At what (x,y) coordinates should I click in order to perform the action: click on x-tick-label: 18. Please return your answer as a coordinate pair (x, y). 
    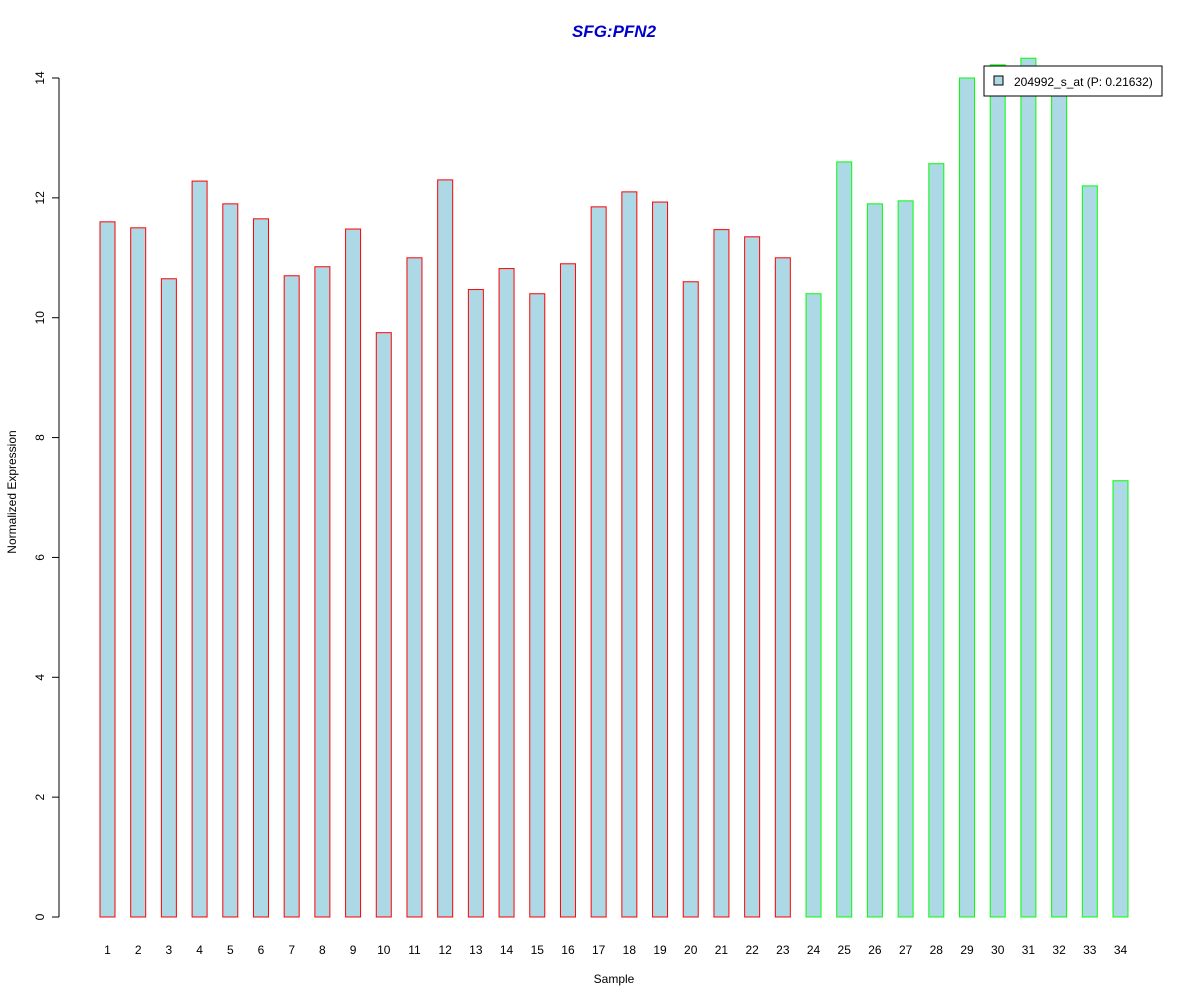
    Looking at the image, I should click on (630, 950).